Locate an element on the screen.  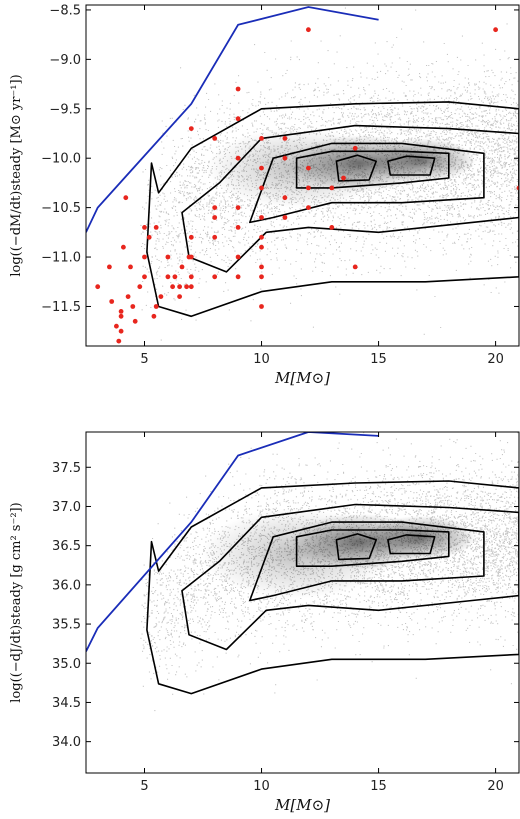
x-tick-label: 20 is located at coordinates (495, 359).